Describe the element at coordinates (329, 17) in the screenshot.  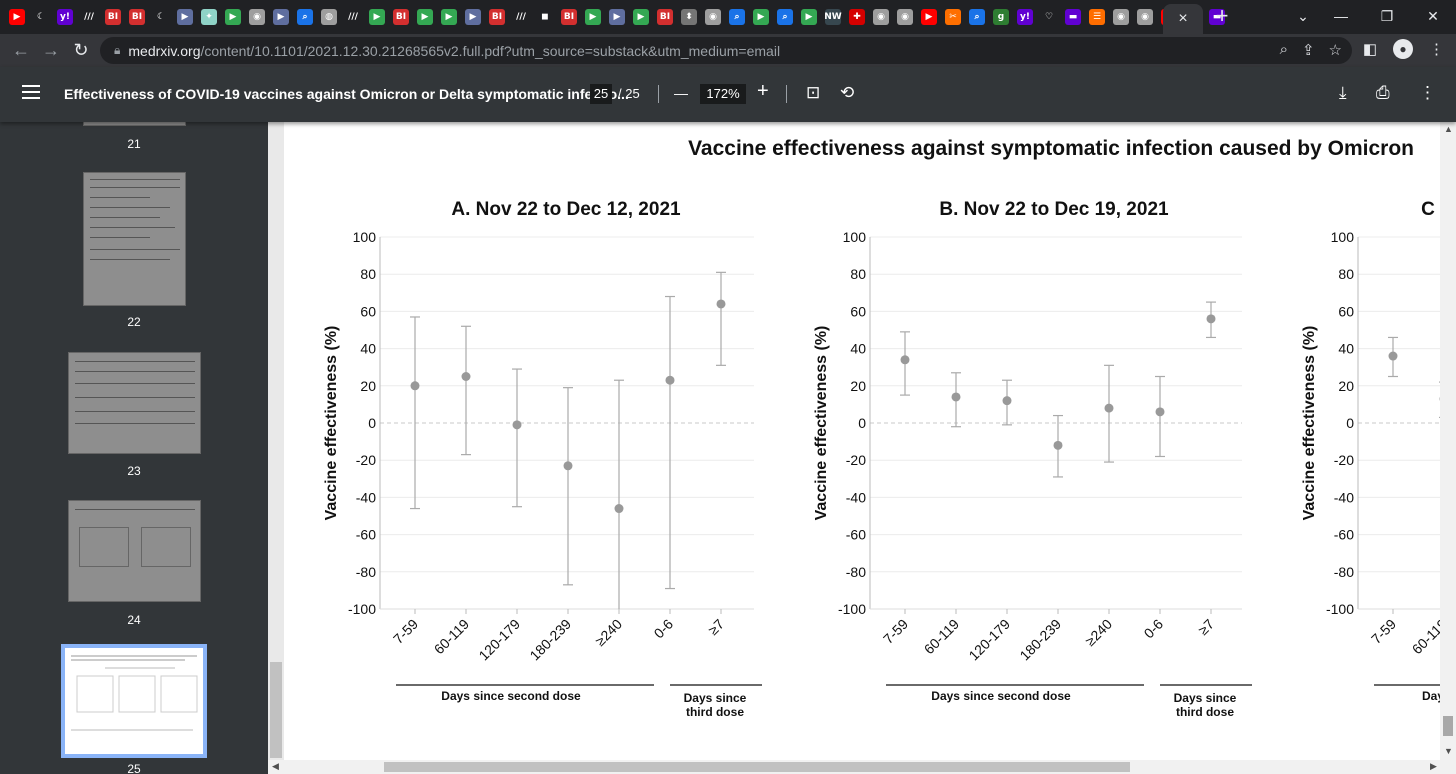
I see `pinned-tab-13: ◍` at that location.